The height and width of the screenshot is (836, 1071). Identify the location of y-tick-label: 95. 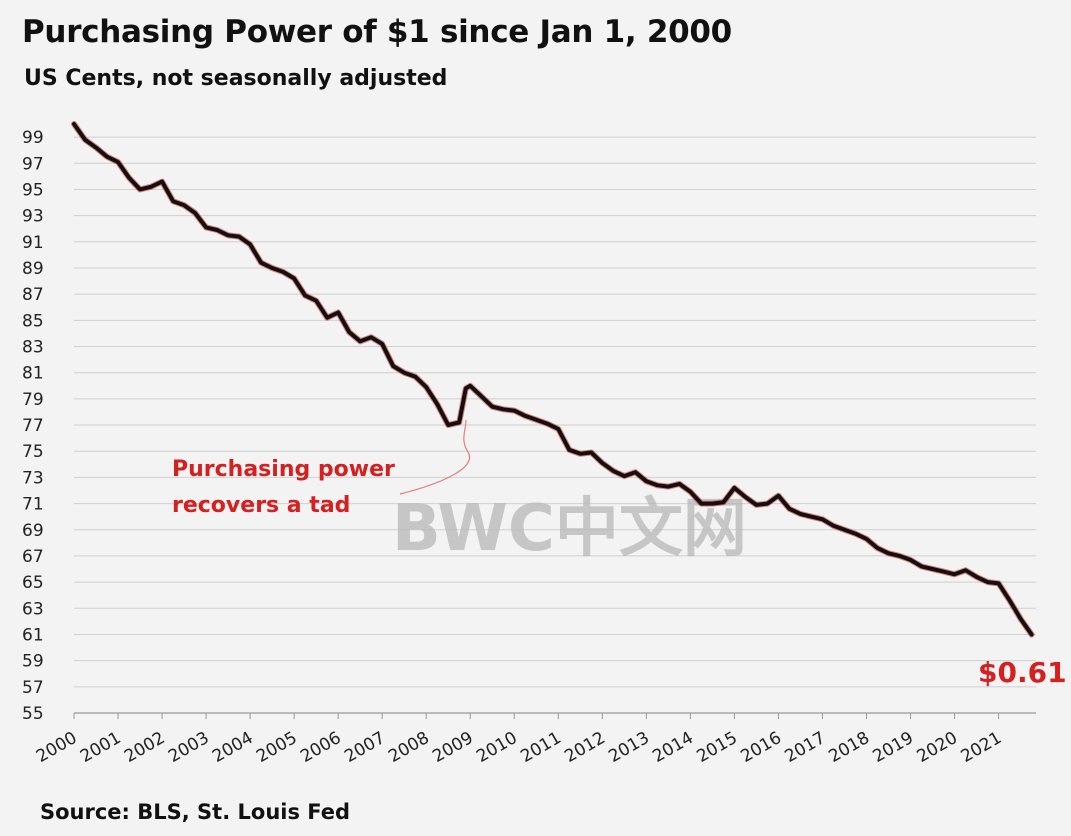
(33, 190).